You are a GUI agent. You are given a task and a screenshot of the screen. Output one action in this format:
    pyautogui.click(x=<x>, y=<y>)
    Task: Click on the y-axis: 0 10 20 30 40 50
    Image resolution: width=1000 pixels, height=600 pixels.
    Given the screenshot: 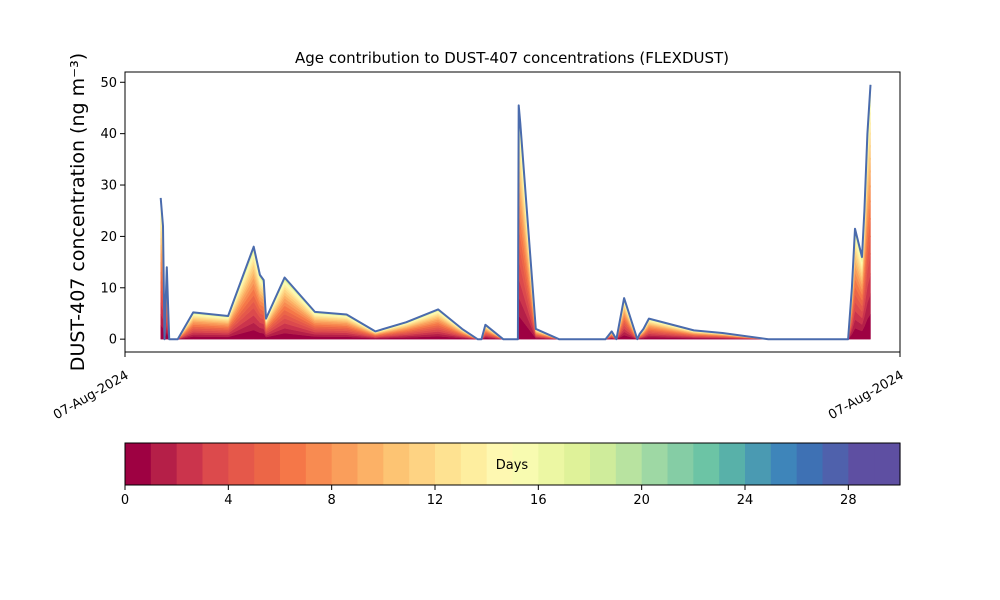 What is the action you would take?
    pyautogui.click(x=112, y=212)
    